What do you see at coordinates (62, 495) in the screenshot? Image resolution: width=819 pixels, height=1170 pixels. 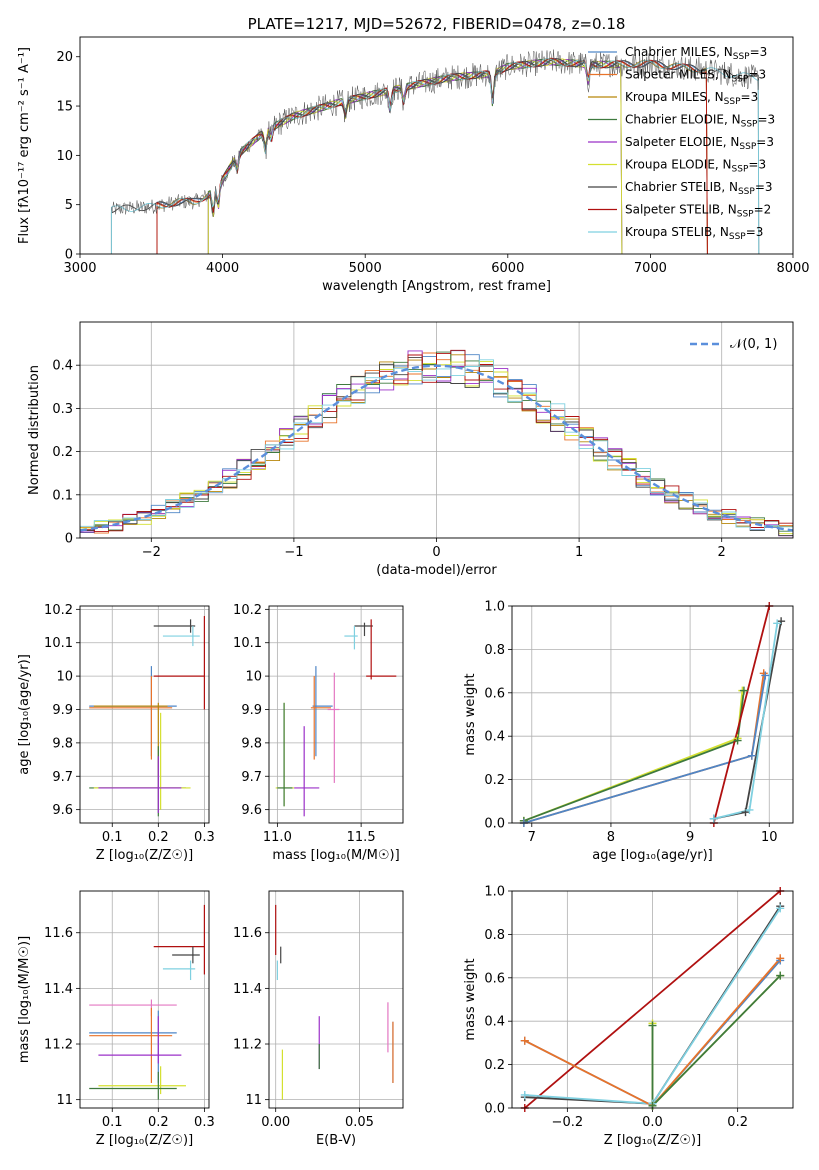 I see `y-tick-label: 0.1` at bounding box center [62, 495].